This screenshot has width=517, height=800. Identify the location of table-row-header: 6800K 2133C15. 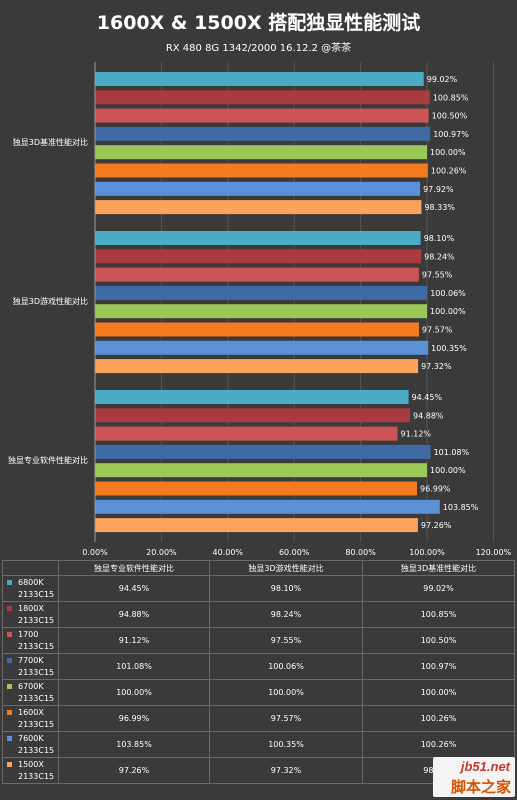
(30, 588).